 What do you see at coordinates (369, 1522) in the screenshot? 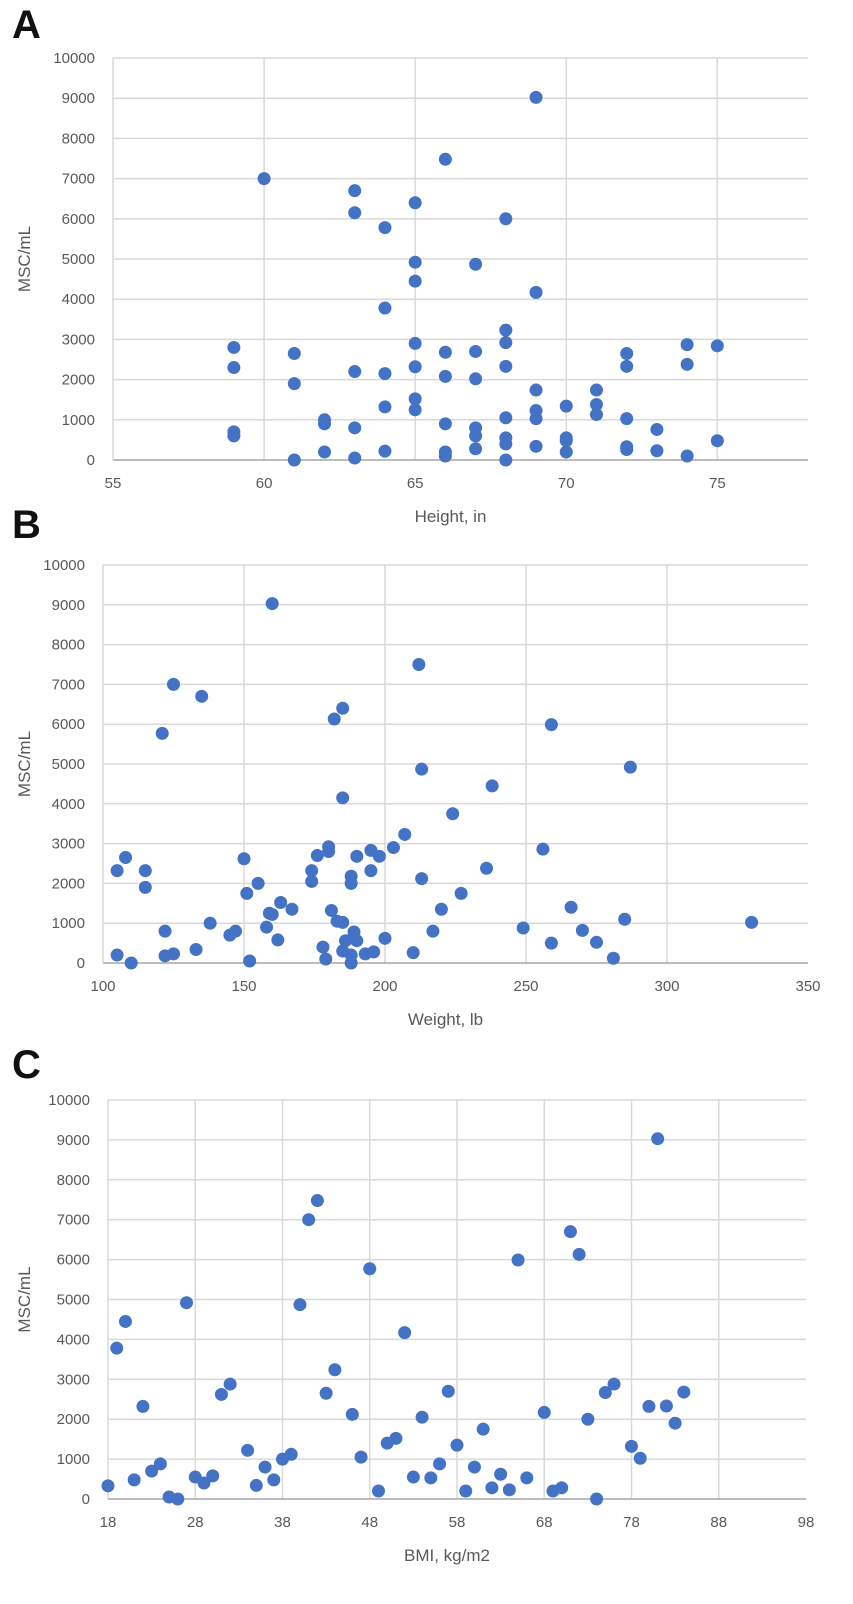
I see `x-tick-label: 48` at bounding box center [369, 1522].